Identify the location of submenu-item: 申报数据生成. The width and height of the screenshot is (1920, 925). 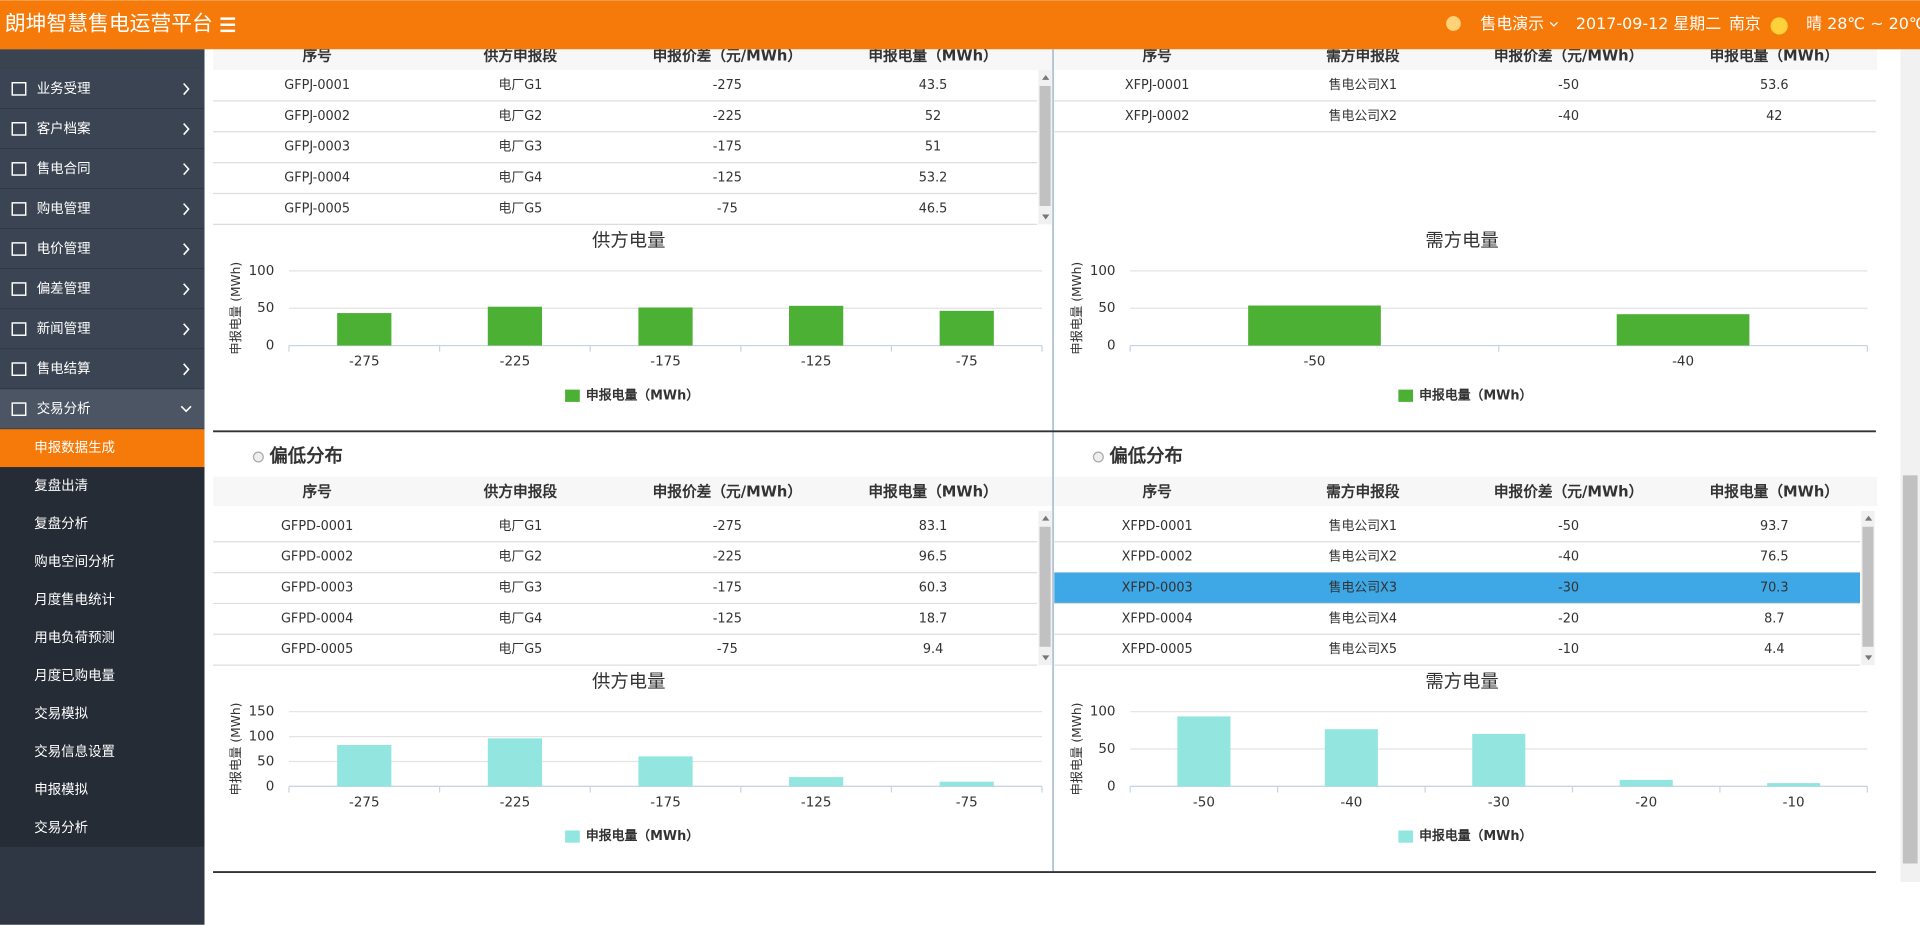
(102, 448).